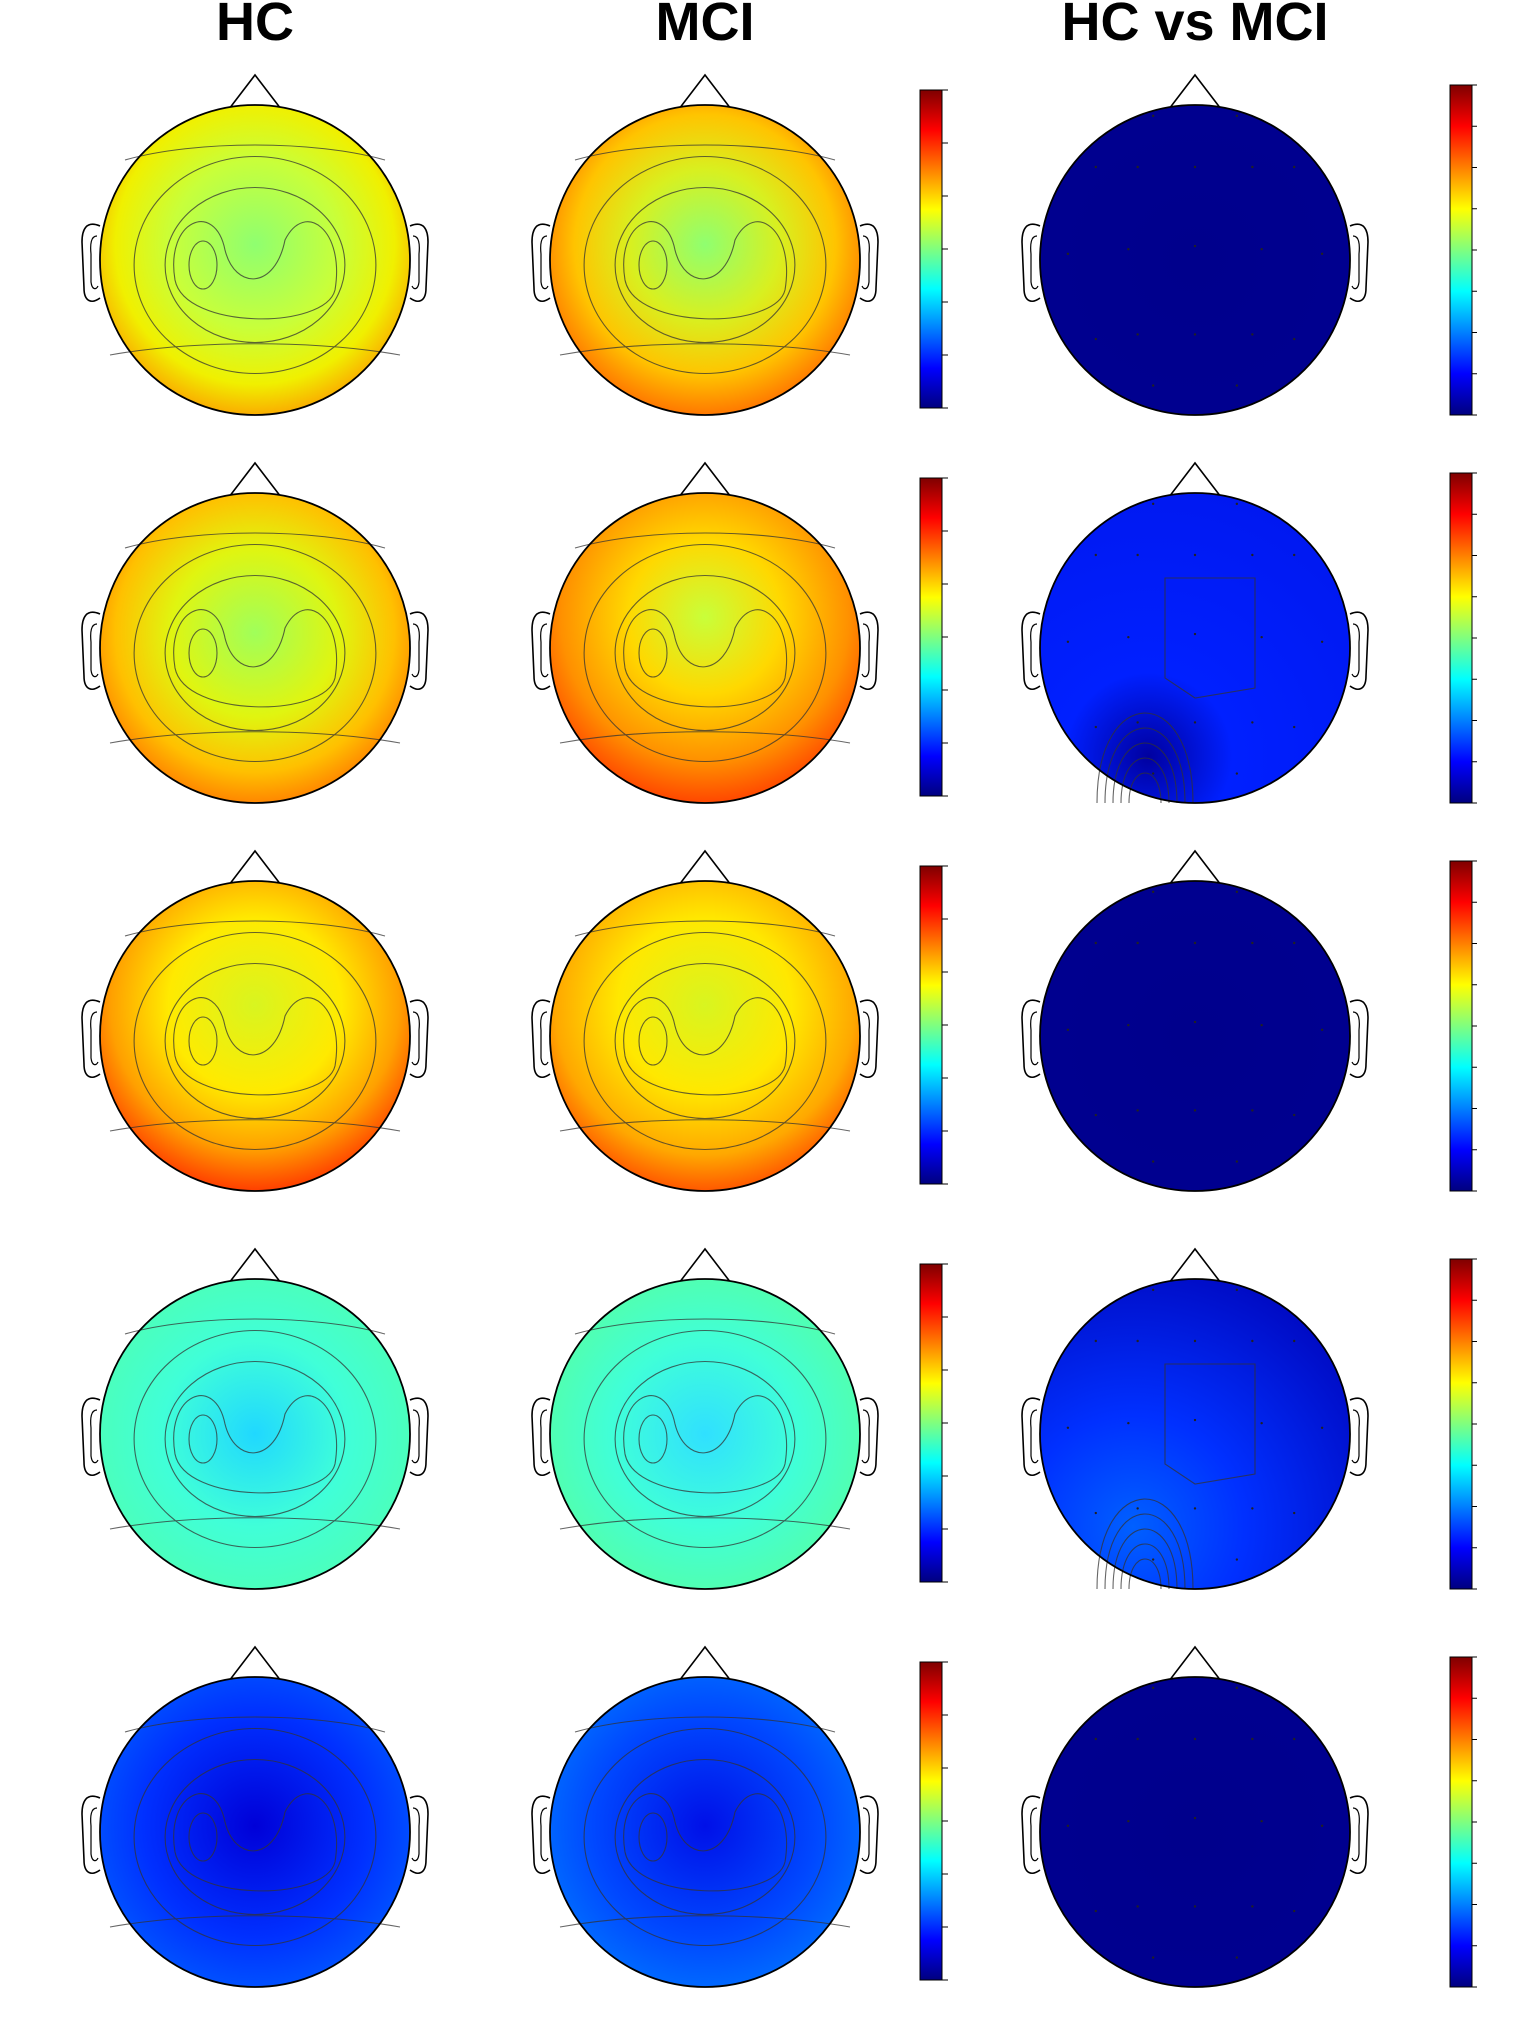 The height and width of the screenshot is (2027, 1535). I want to click on colorbar-db-bar, so click(931, 1025).